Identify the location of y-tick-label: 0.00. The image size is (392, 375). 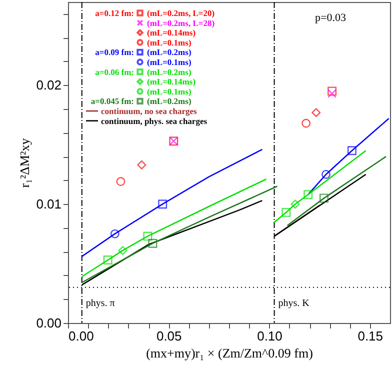
(49, 323).